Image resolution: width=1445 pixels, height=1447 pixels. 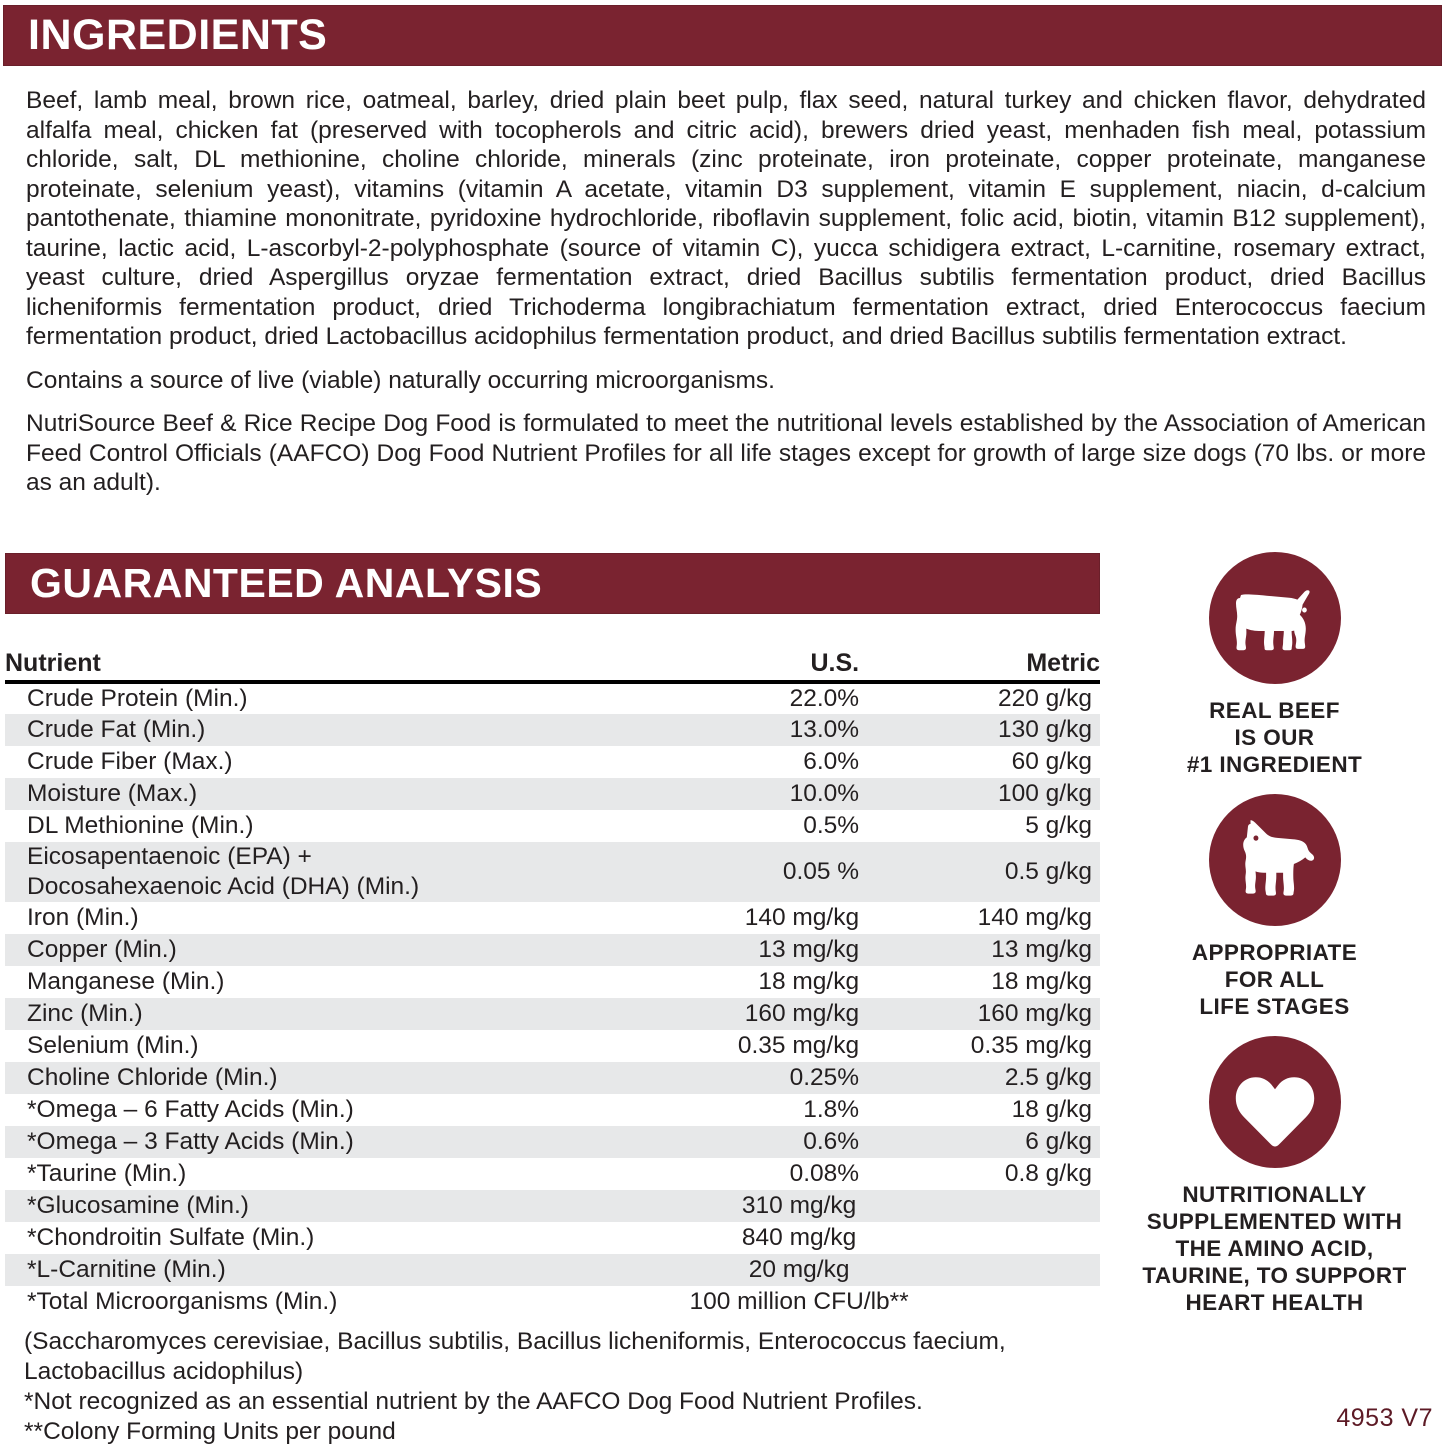 What do you see at coordinates (799, 1237) in the screenshot?
I see `nutrient-value-combined: 840 mg/kg` at bounding box center [799, 1237].